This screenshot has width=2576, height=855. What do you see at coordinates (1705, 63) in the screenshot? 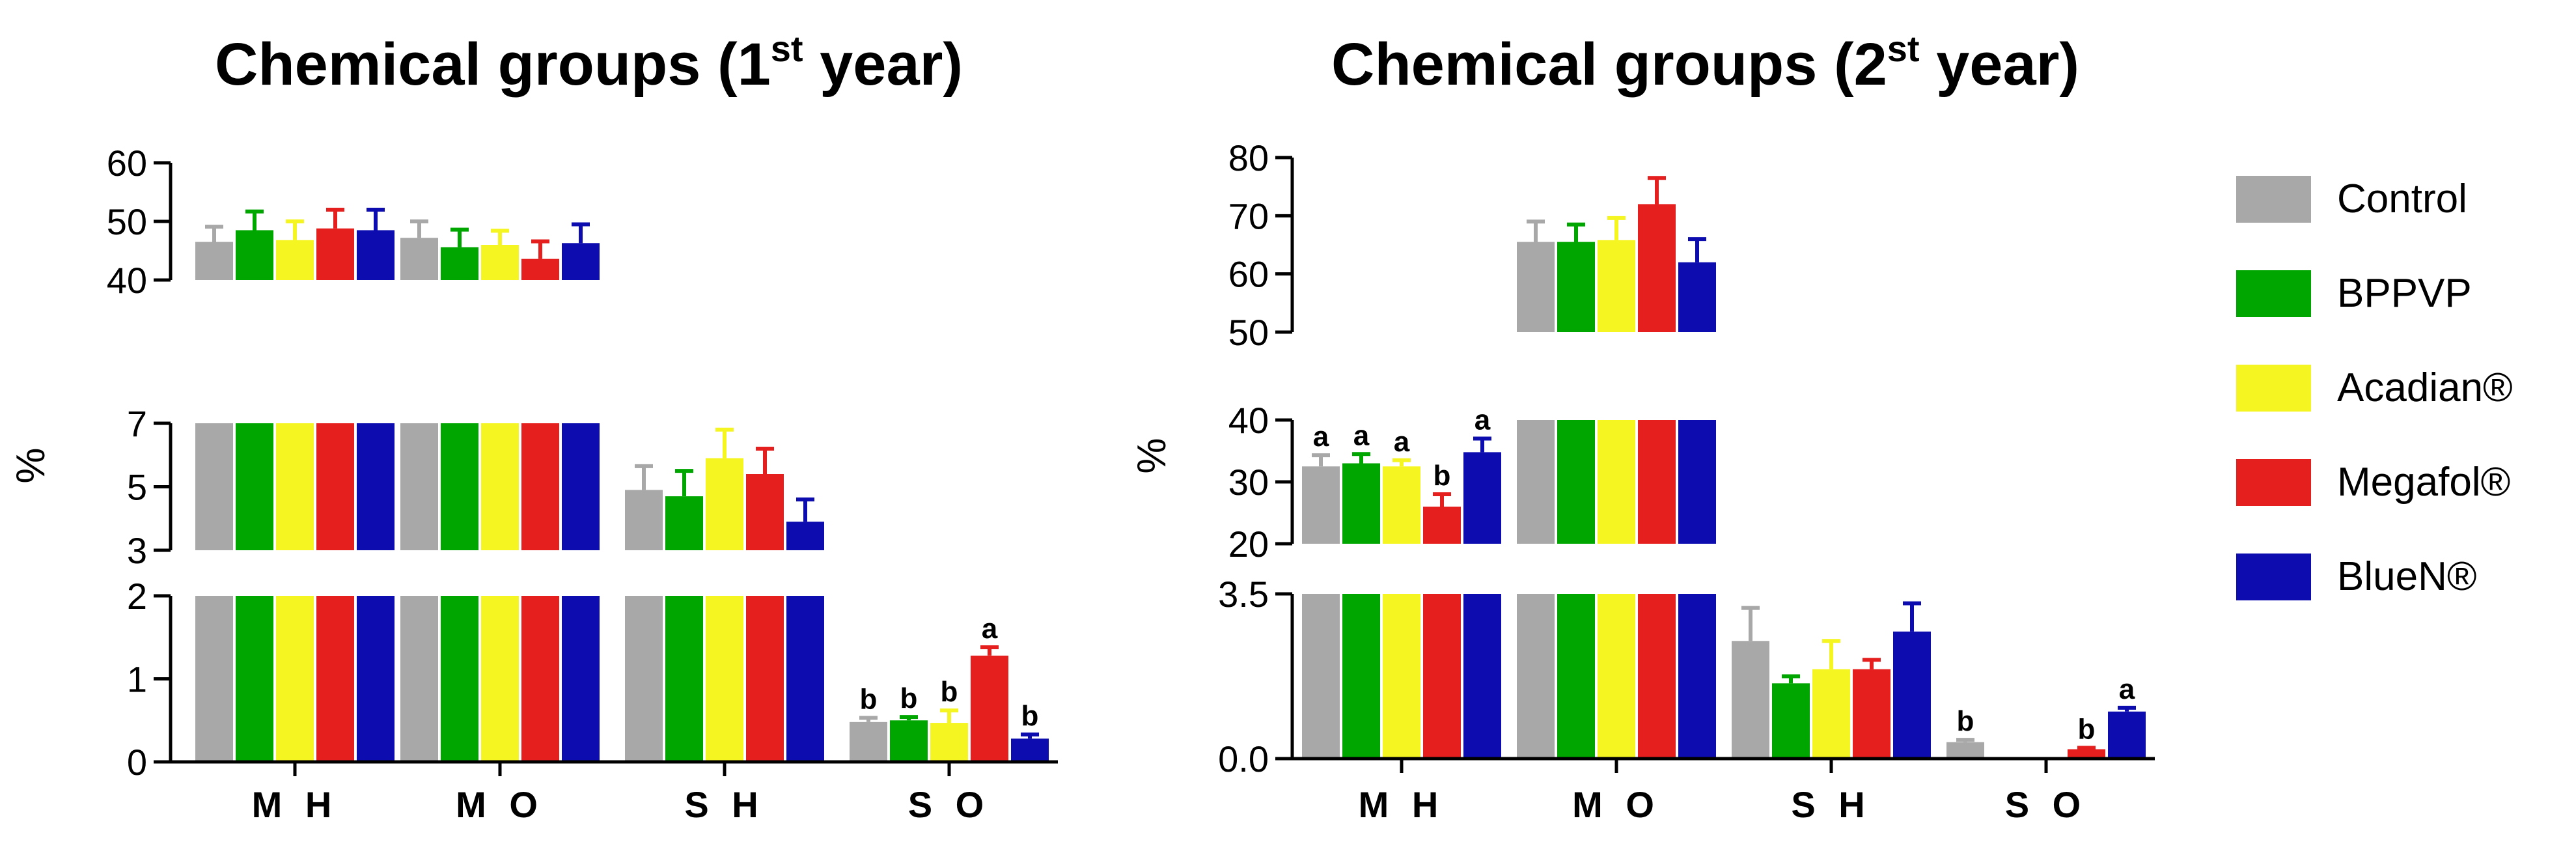
I see `chart-title: Chemical groups (2st year)` at bounding box center [1705, 63].